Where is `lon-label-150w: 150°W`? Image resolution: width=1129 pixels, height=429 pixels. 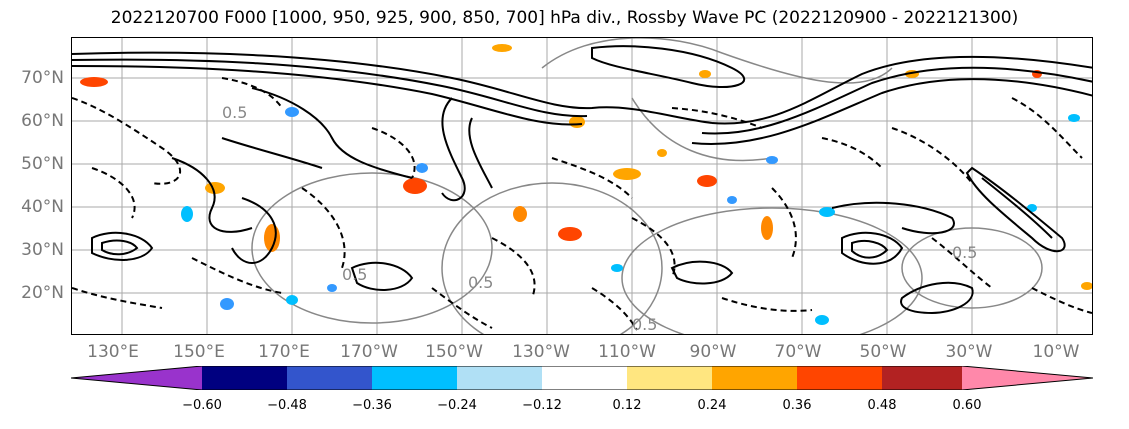
lon-label-150w: 150°W is located at coordinates (454, 352).